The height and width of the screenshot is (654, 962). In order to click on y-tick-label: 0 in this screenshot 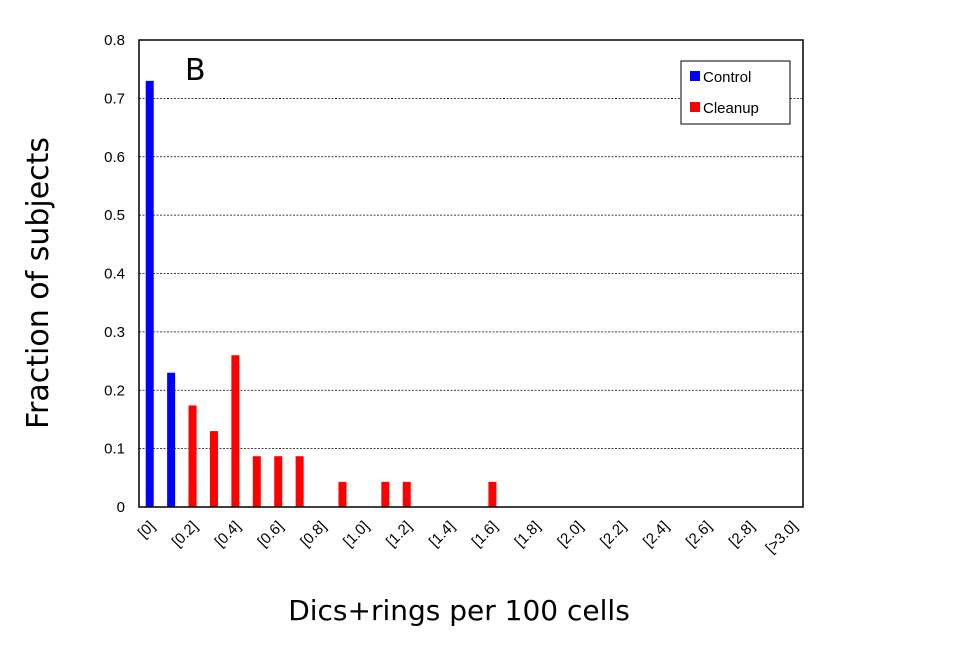, I will do `click(121, 507)`.